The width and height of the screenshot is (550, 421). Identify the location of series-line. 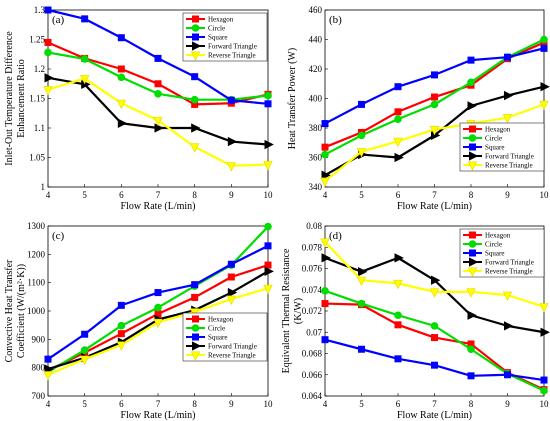
(434, 346).